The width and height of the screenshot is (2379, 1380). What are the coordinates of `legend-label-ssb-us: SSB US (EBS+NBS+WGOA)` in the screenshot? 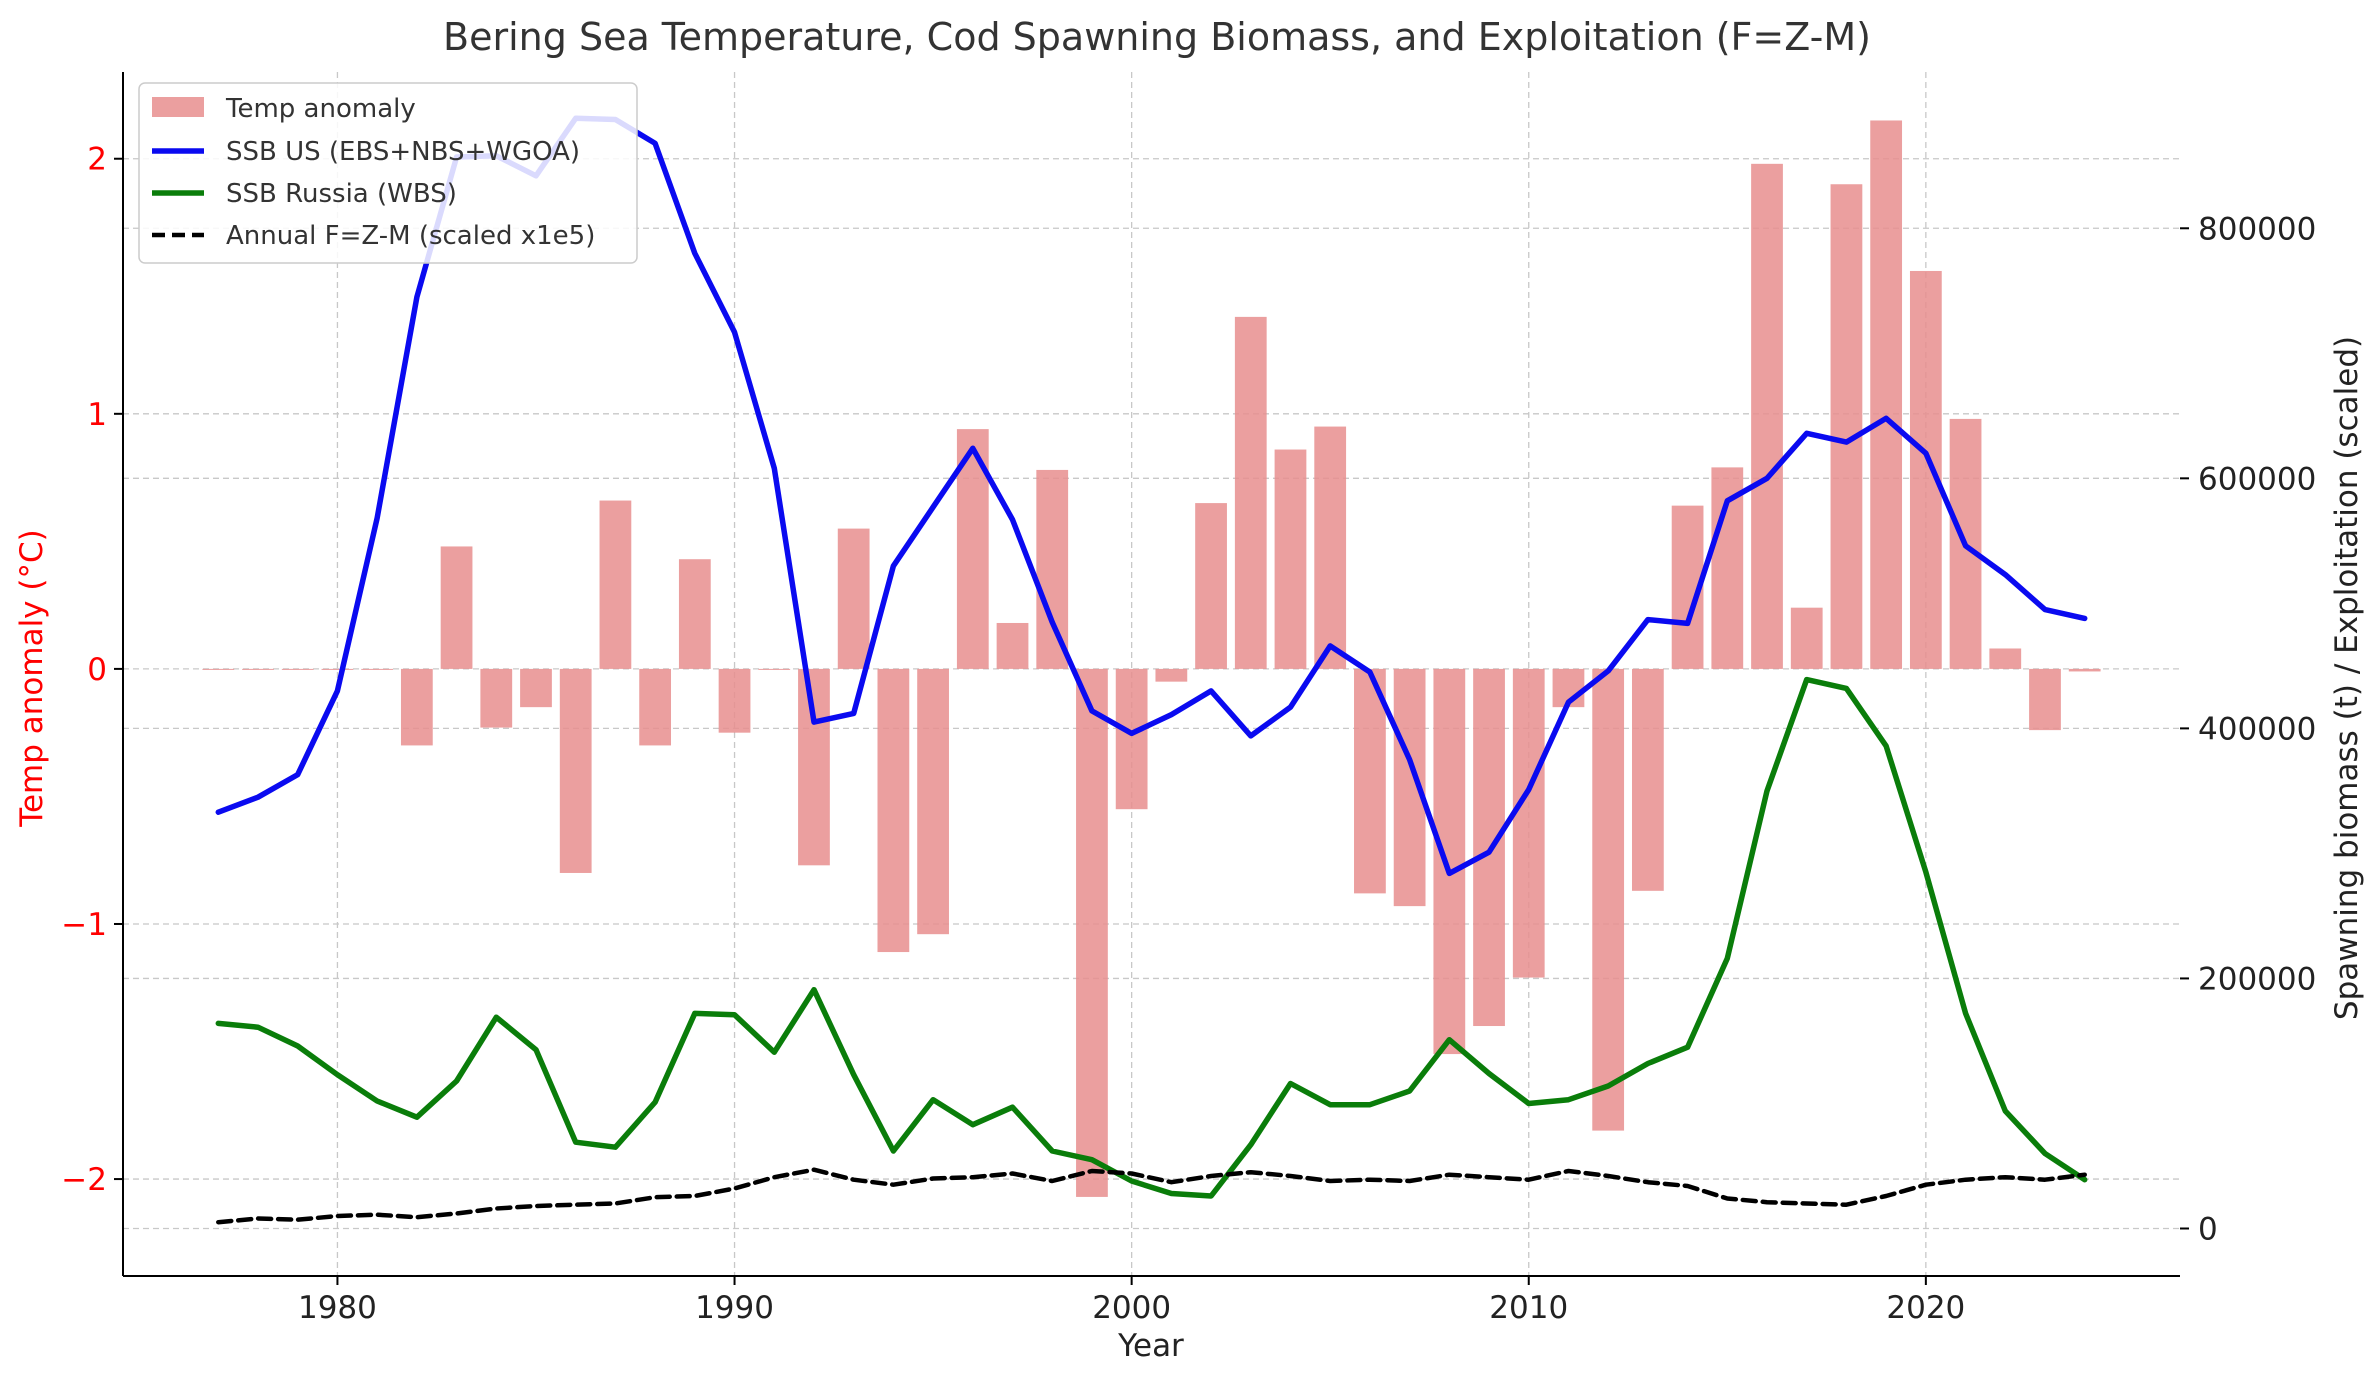 It's located at (403, 152).